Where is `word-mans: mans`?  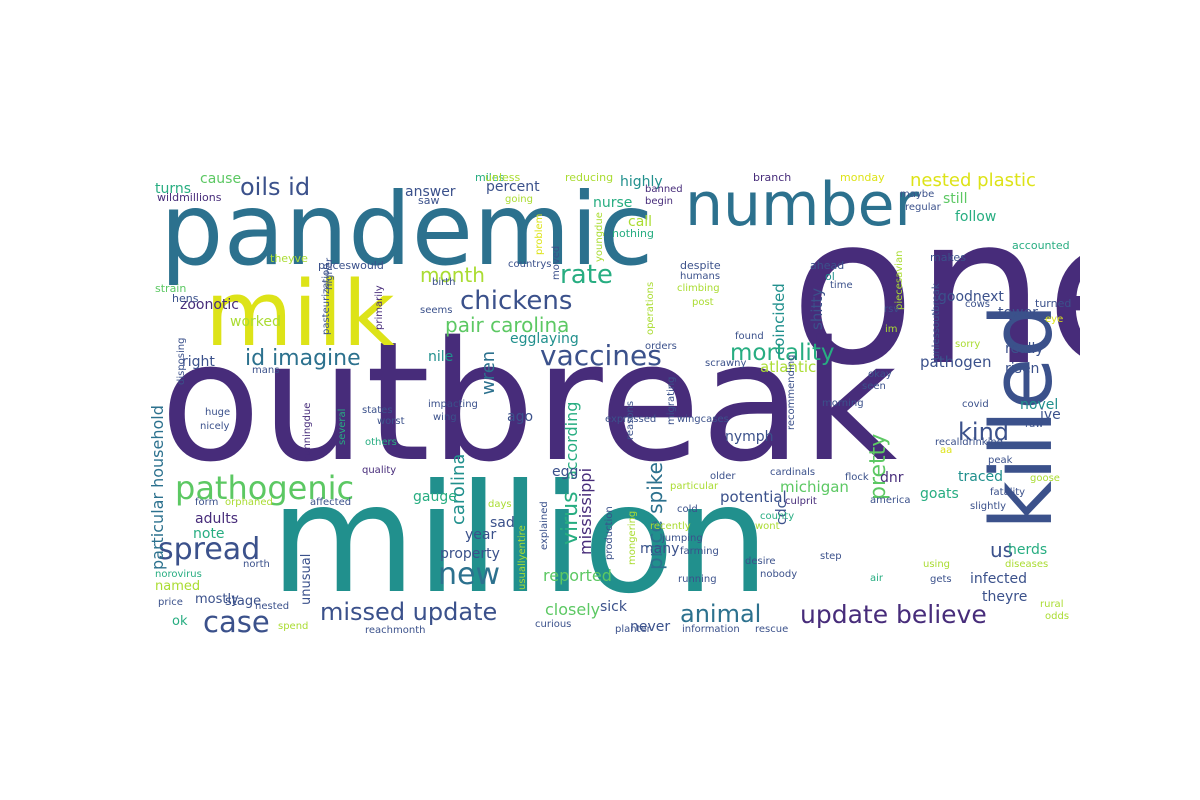
word-mans: mans is located at coordinates (266, 370).